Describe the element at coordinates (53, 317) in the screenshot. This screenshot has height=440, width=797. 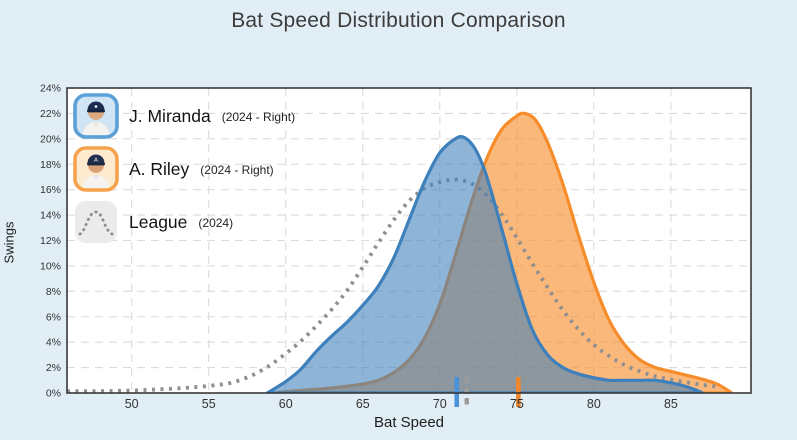
I see `y-tick-label: 6%` at that location.